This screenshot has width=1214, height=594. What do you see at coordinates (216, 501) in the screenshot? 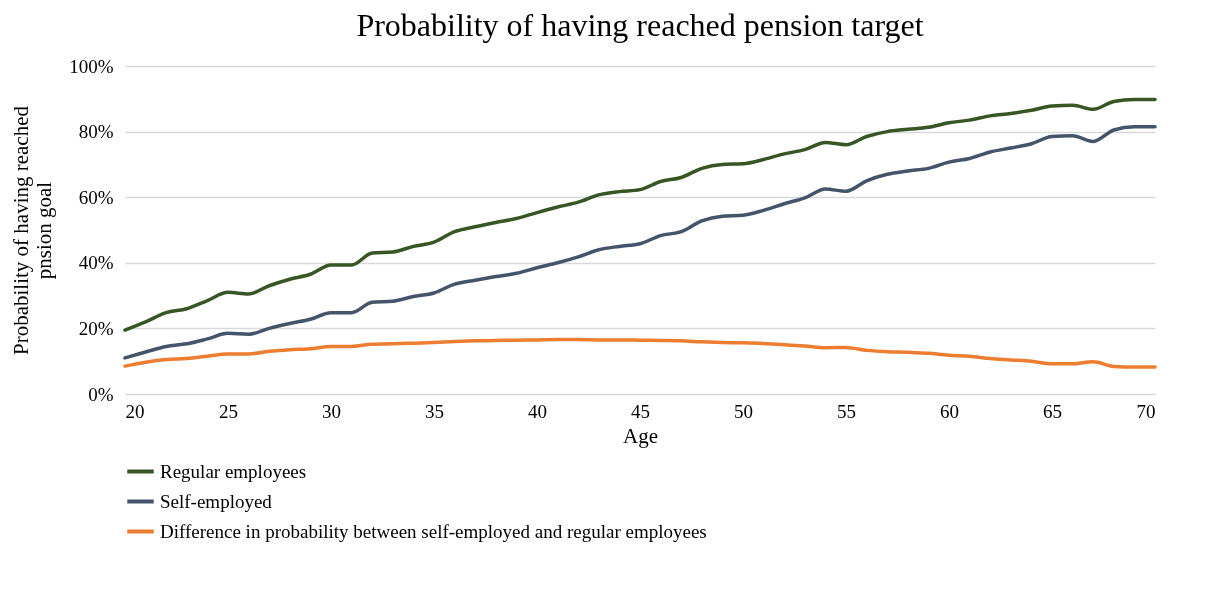
I see `legend-label: Self-employed` at bounding box center [216, 501].